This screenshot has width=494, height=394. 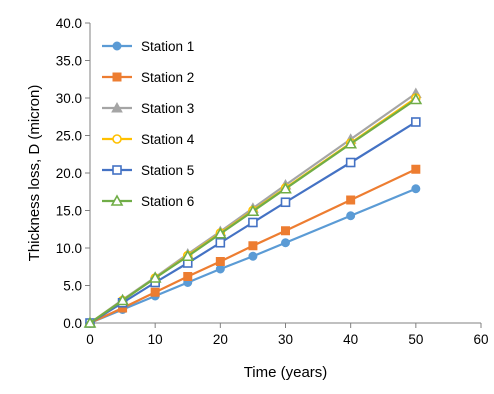 I want to click on y-axis-title: Thickness loss, D (micron), so click(x=34, y=173).